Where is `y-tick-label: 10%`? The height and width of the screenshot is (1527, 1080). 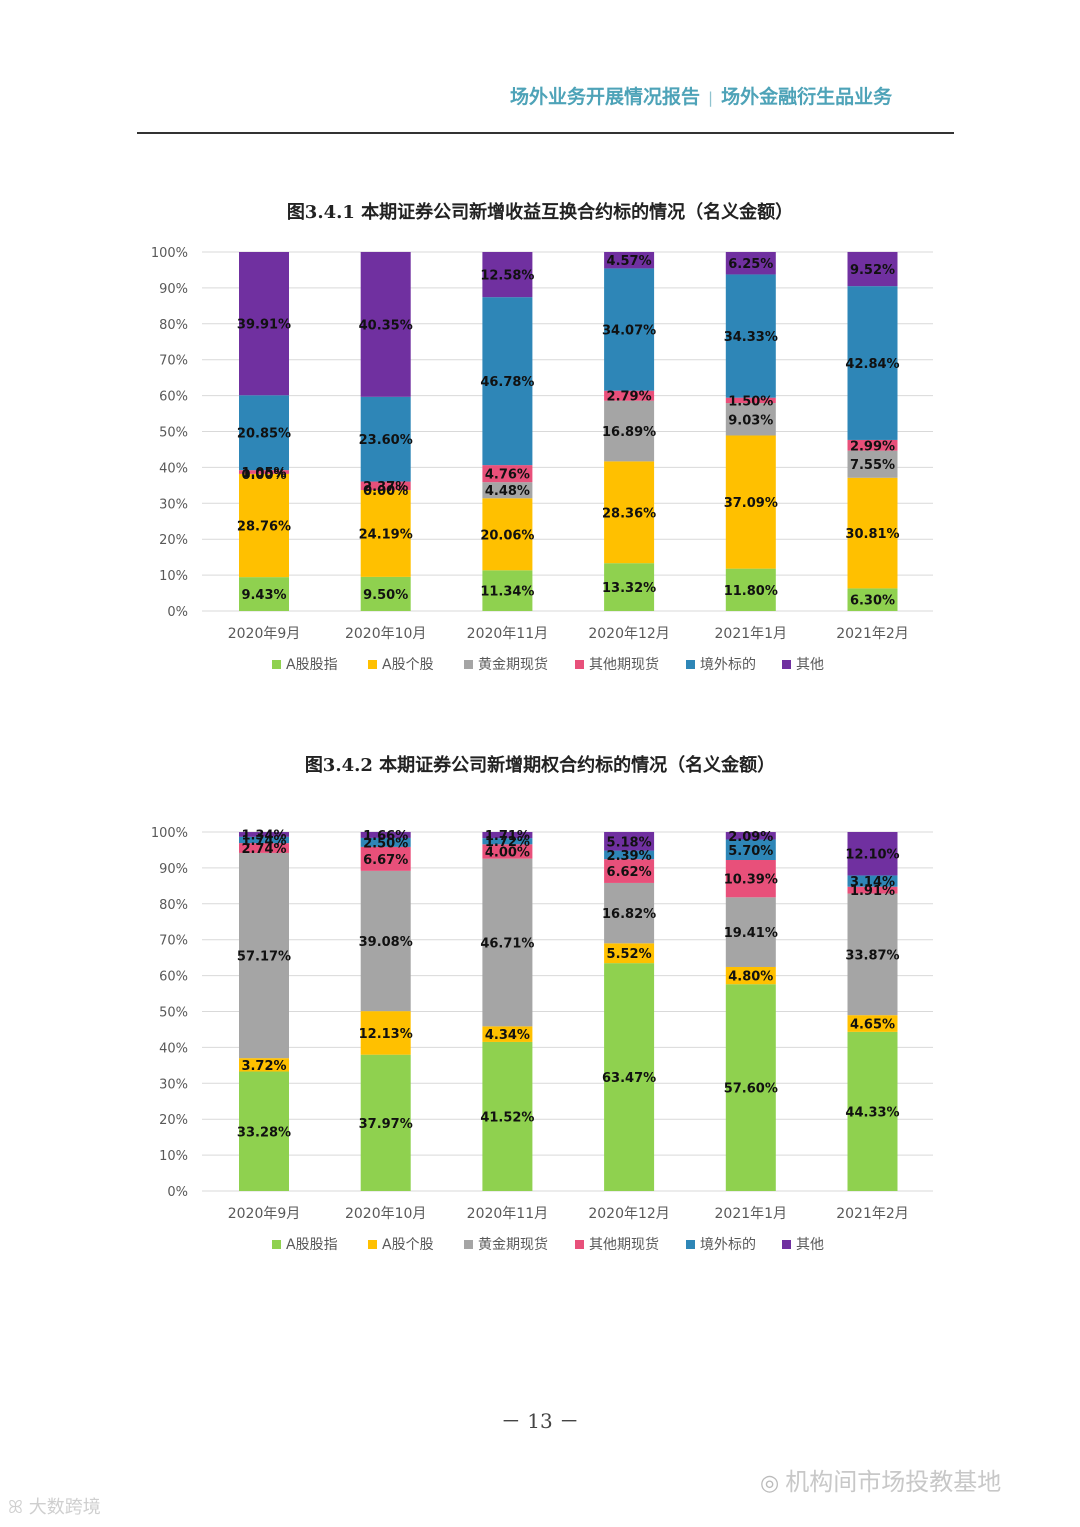
y-tick-label: 10% is located at coordinates (173, 576).